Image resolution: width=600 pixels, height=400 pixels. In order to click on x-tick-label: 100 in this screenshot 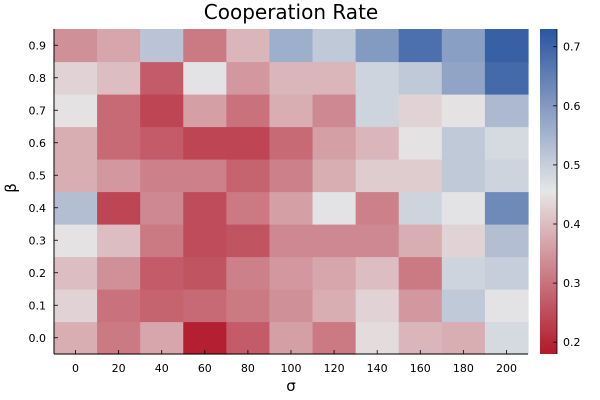, I will do `click(291, 368)`.